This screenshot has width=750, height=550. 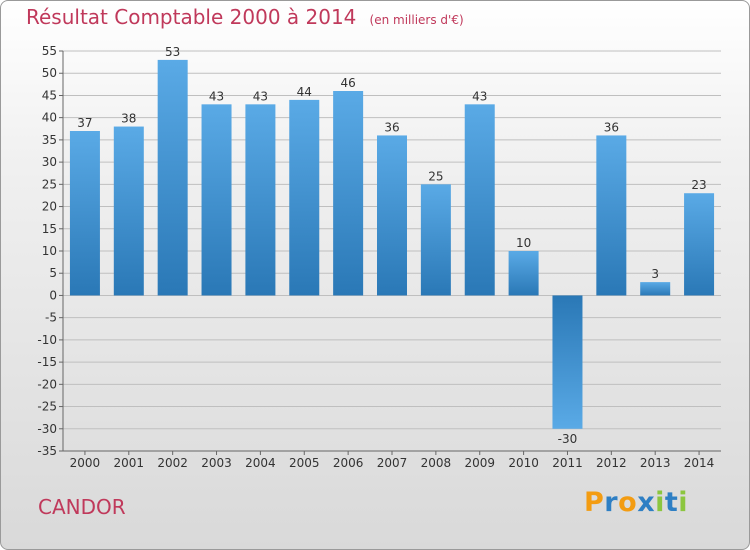 I want to click on x-tick-label: 2003, so click(x=216, y=463).